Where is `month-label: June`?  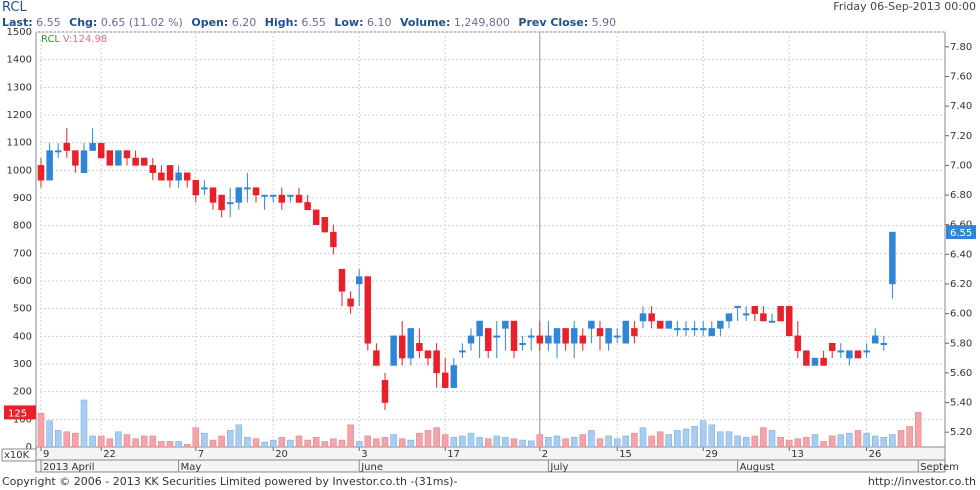
month-label: June is located at coordinates (371, 467).